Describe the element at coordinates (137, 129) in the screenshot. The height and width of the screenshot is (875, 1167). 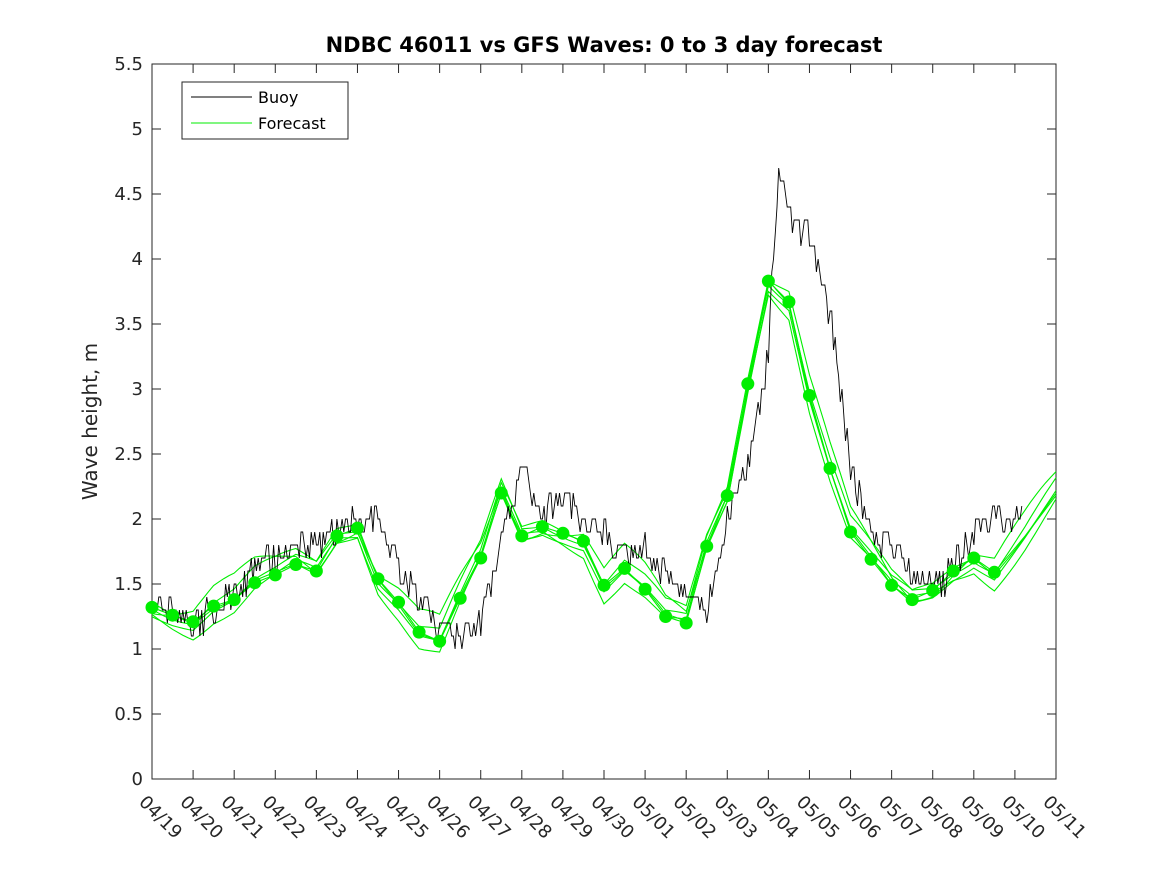
I see `y-tick-label: 5` at that location.